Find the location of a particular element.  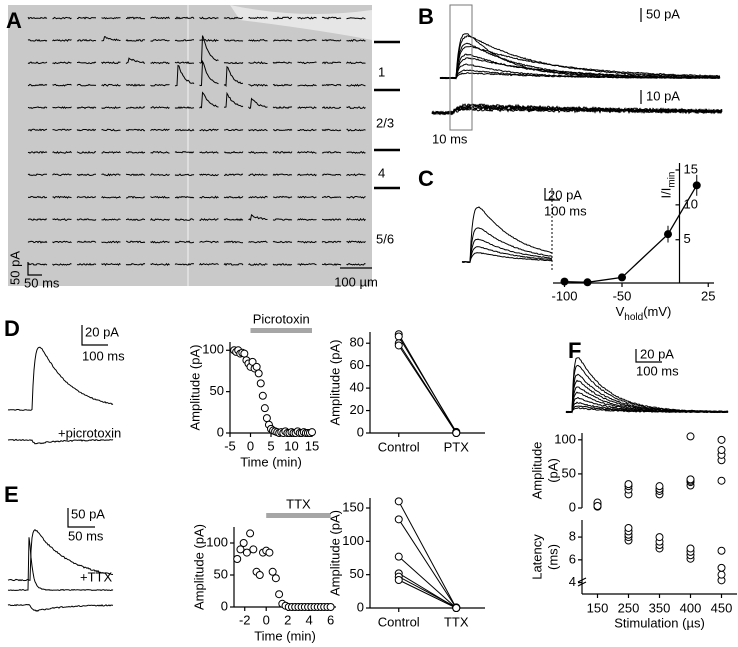

axis-break is located at coordinates (582, 580).